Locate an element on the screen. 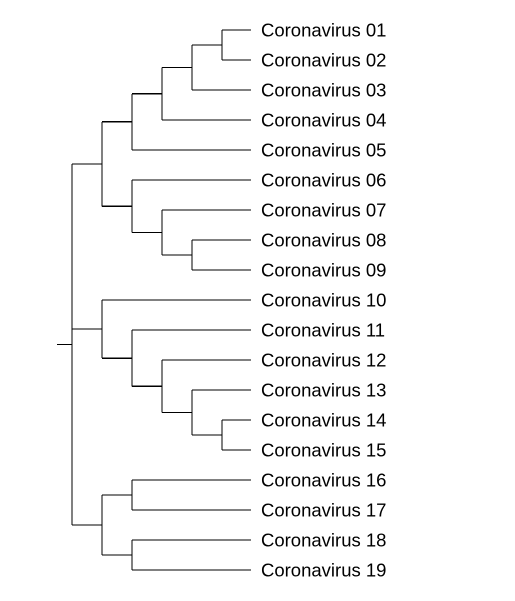 The width and height of the screenshot is (515, 601). leaf-label-03: Coronavirus 03 is located at coordinates (323, 90).